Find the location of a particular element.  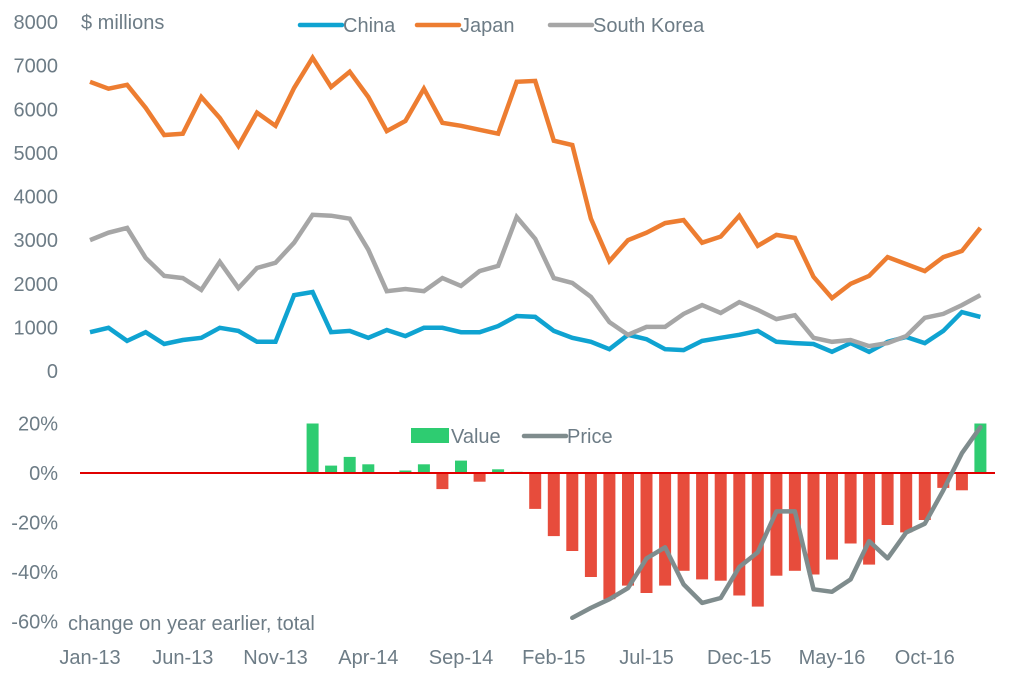

legend-label: South Korea is located at coordinates (649, 26).